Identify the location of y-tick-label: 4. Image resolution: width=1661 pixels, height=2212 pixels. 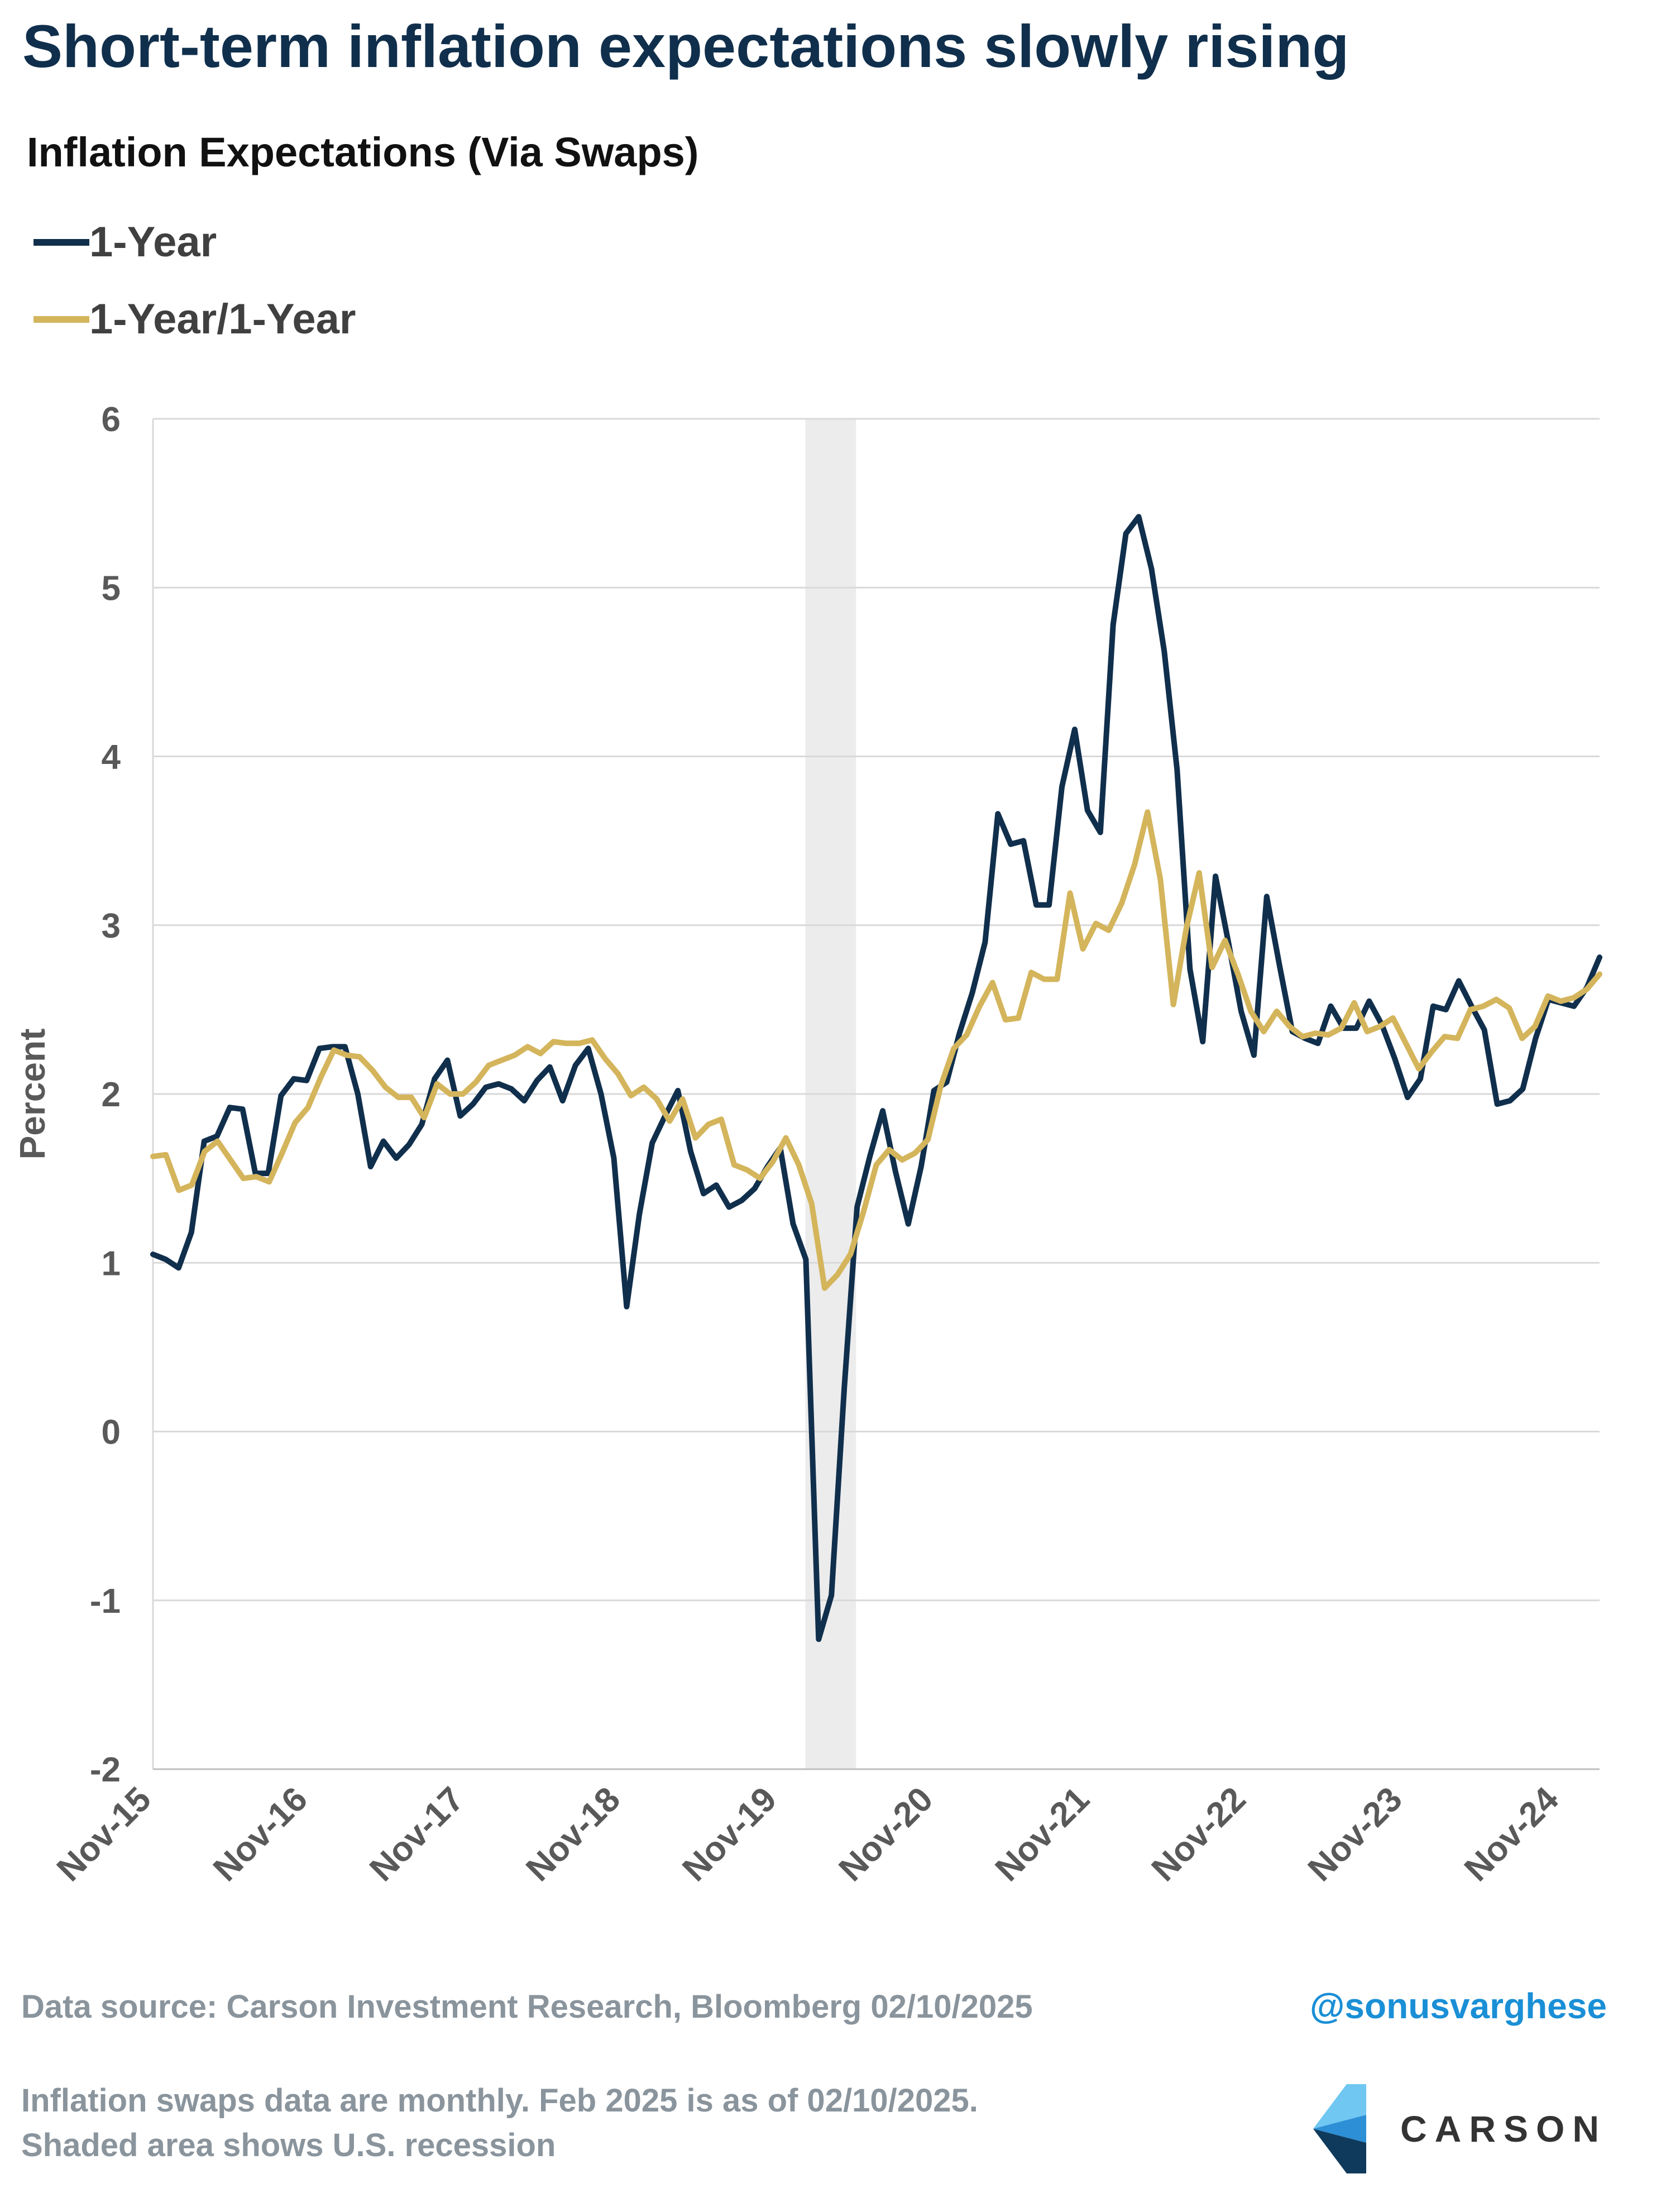
(111, 757).